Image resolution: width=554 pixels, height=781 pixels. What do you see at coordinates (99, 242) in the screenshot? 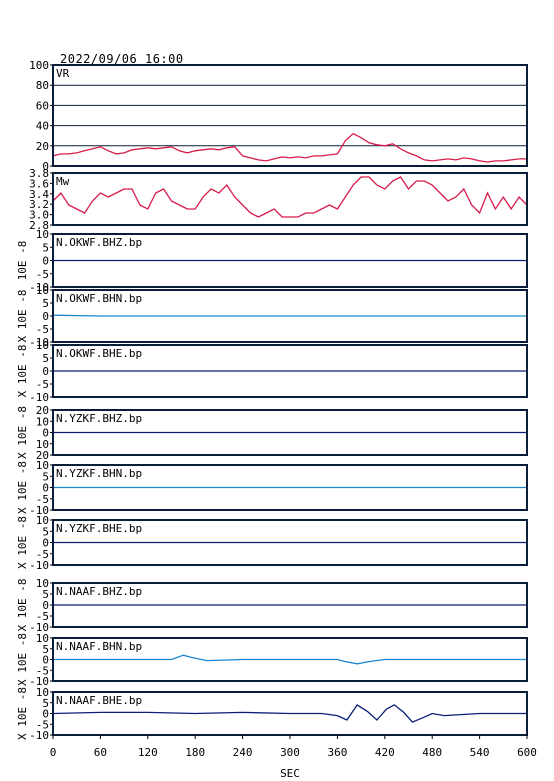
I see `panel-label: N.OKWF.BHZ.bp` at bounding box center [99, 242].